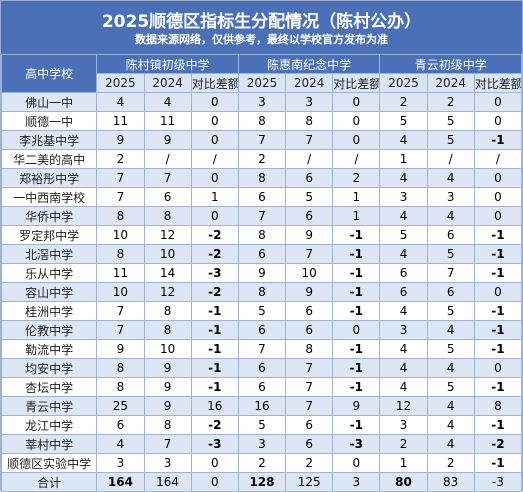  What do you see at coordinates (49, 197) in the screenshot?
I see `school-name: 一中西南学校` at bounding box center [49, 197].